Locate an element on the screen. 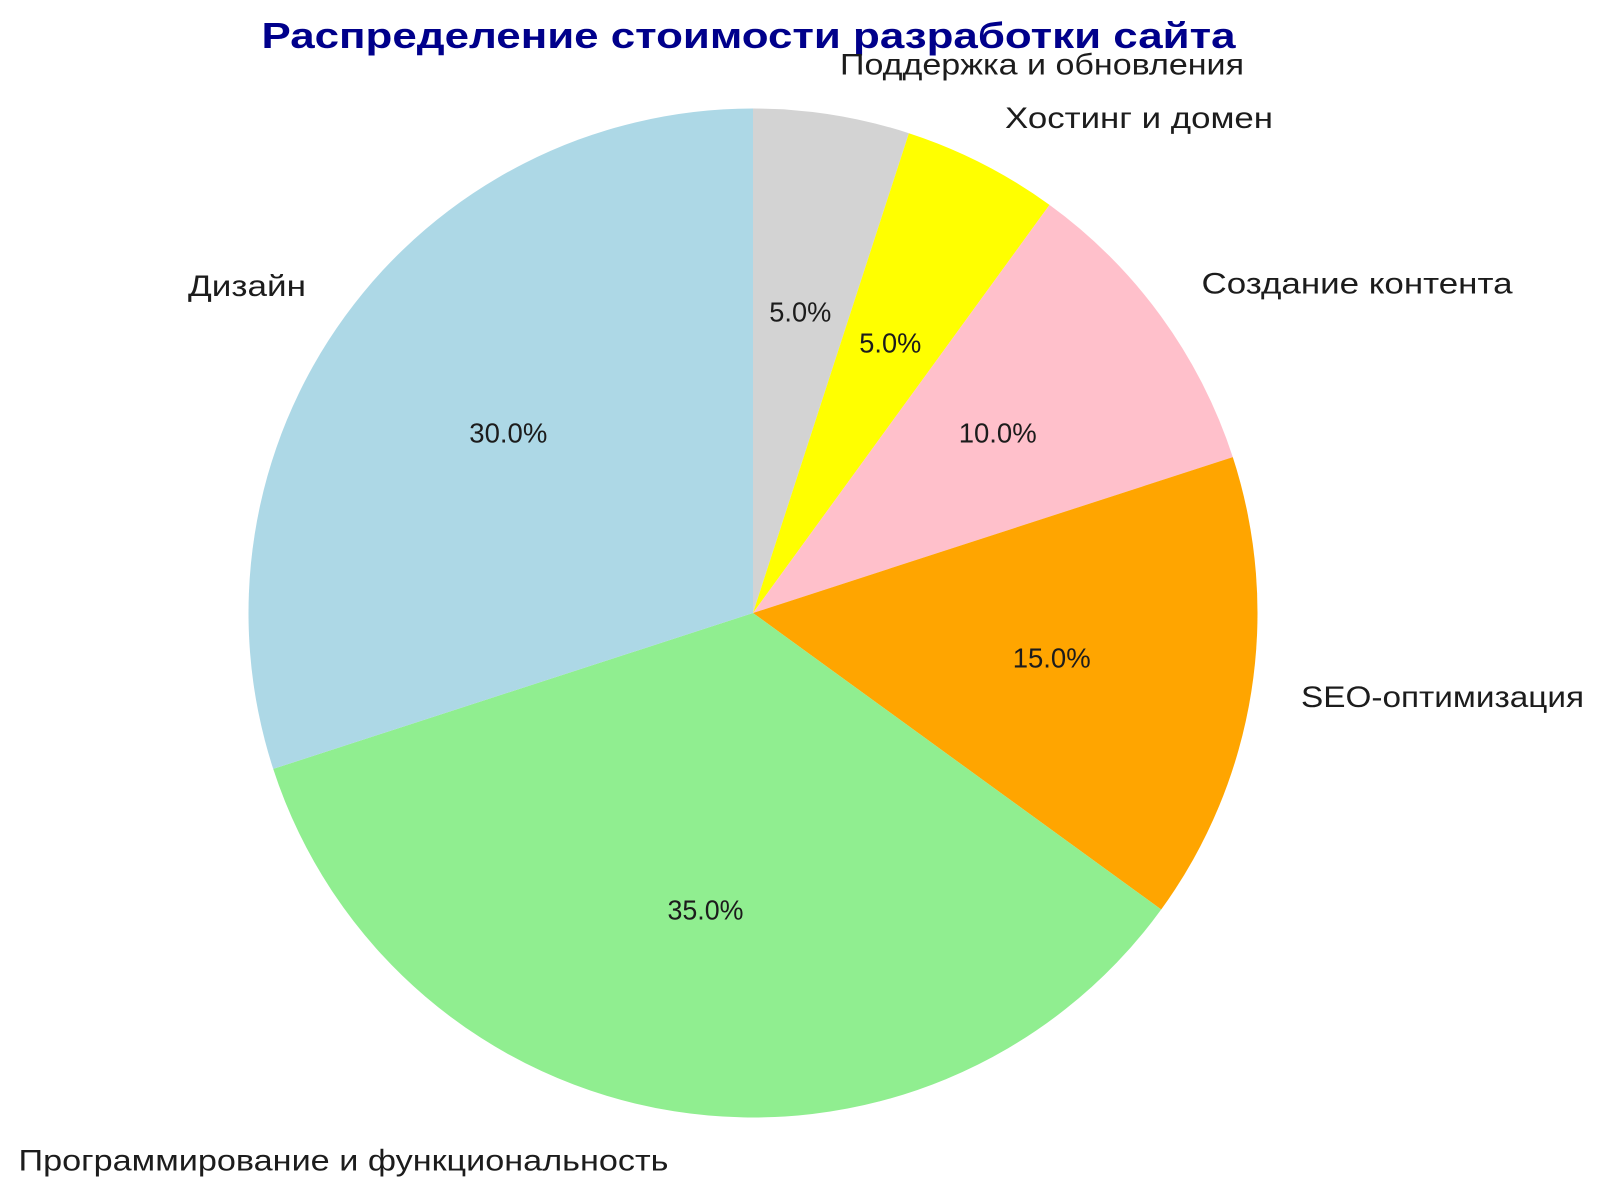 This screenshot has width=1600, height=1195. svg-text: Хостинг и домен is located at coordinates (1139, 118).